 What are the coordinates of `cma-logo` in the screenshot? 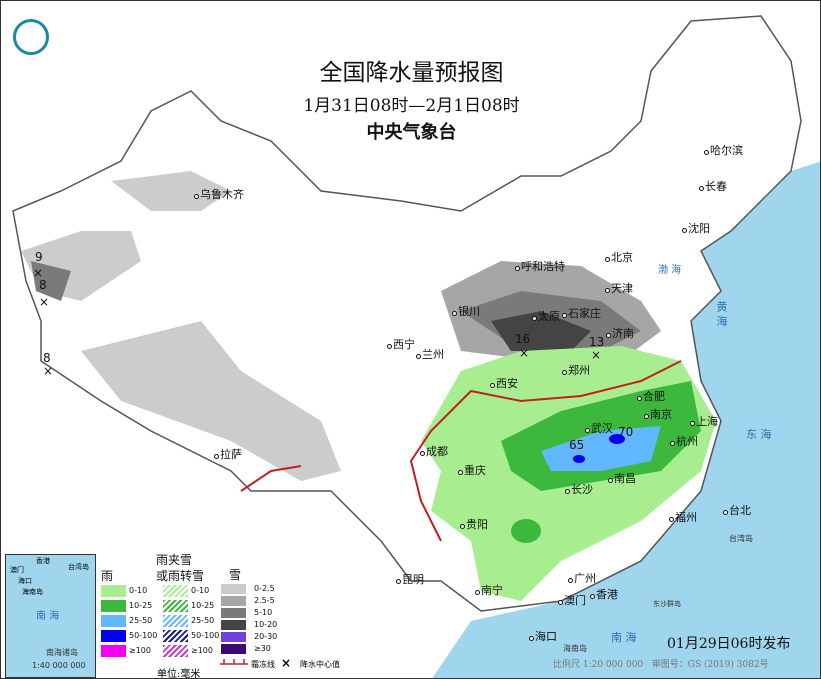 It's located at (31, 37).